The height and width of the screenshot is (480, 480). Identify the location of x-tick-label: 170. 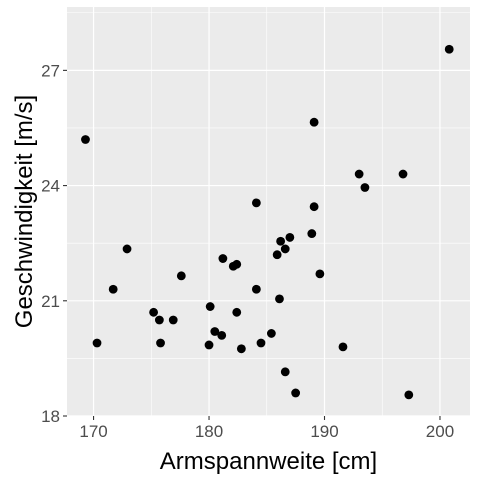
(93, 431).